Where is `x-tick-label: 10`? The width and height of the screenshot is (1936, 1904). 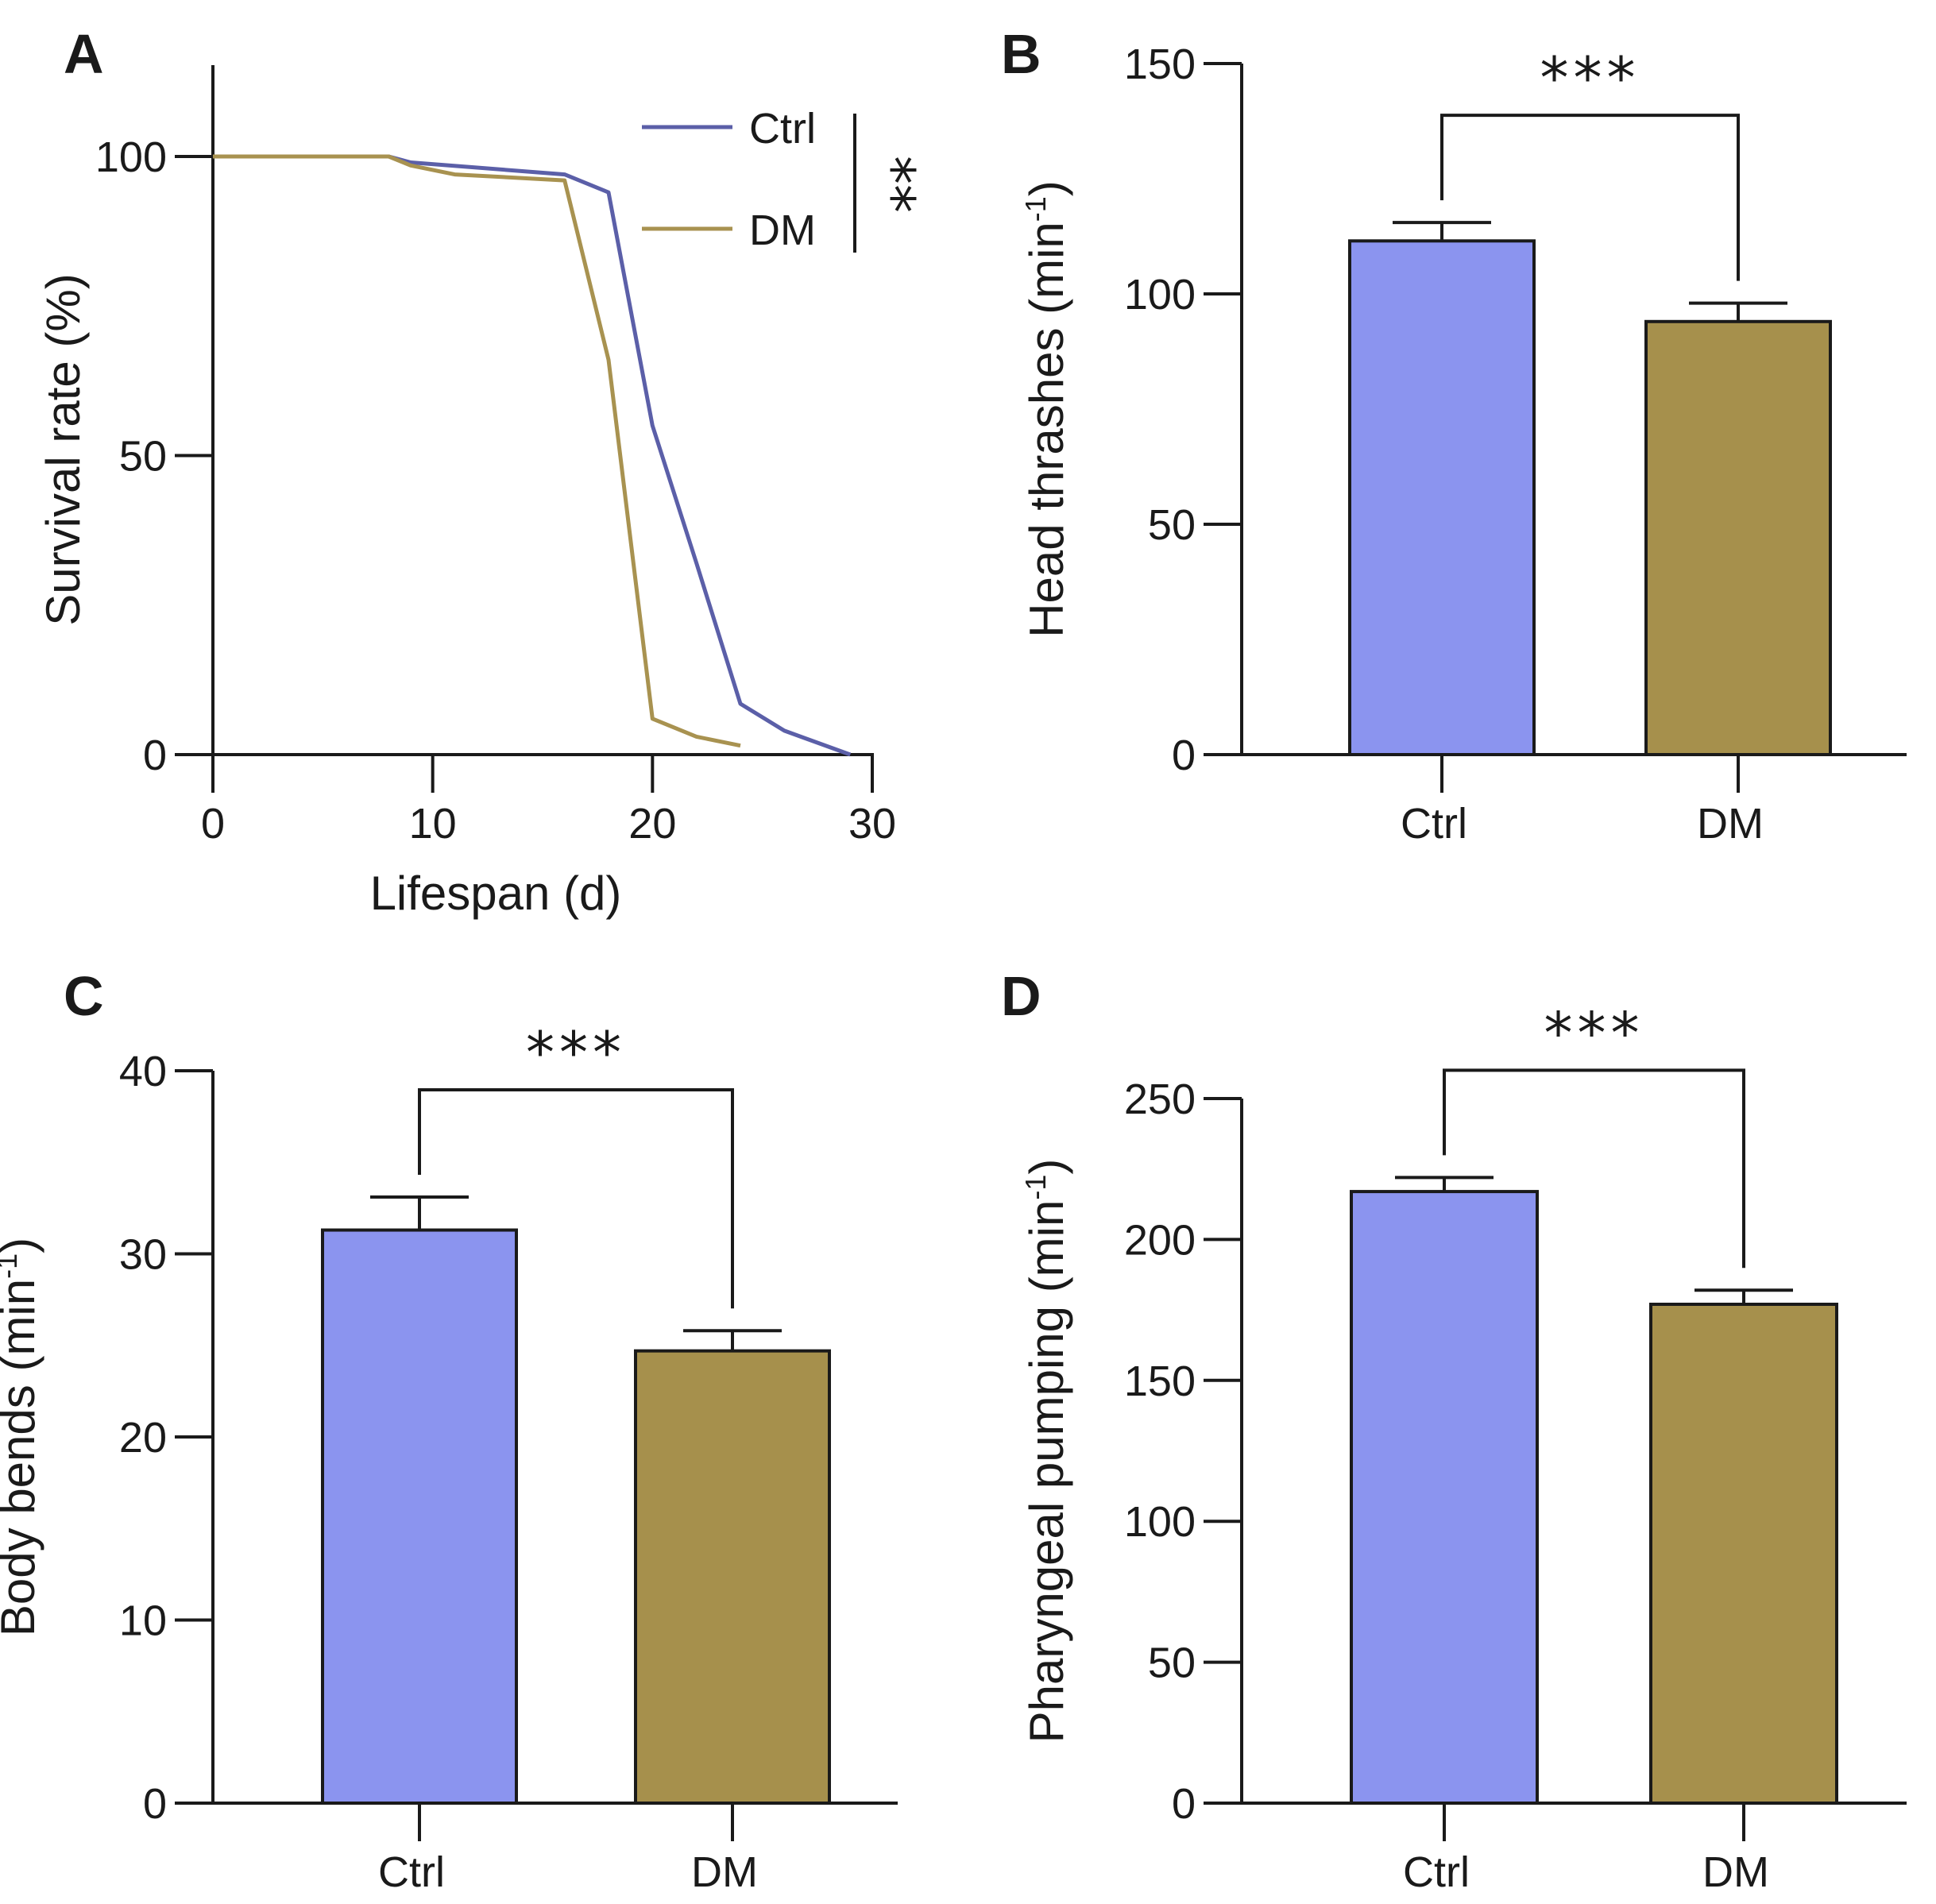 x-tick-label: 10 is located at coordinates (433, 824).